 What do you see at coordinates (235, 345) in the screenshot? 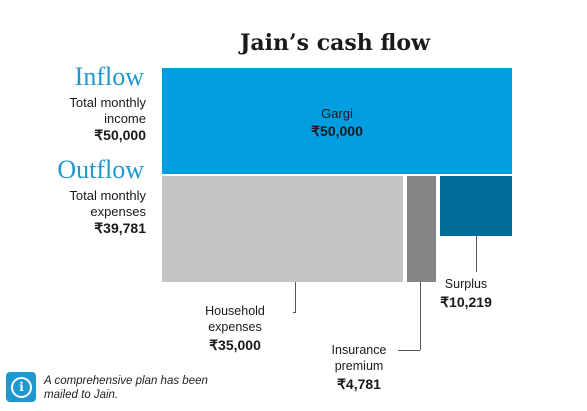
I see `household-callout-value: ₹35,000` at bounding box center [235, 345].